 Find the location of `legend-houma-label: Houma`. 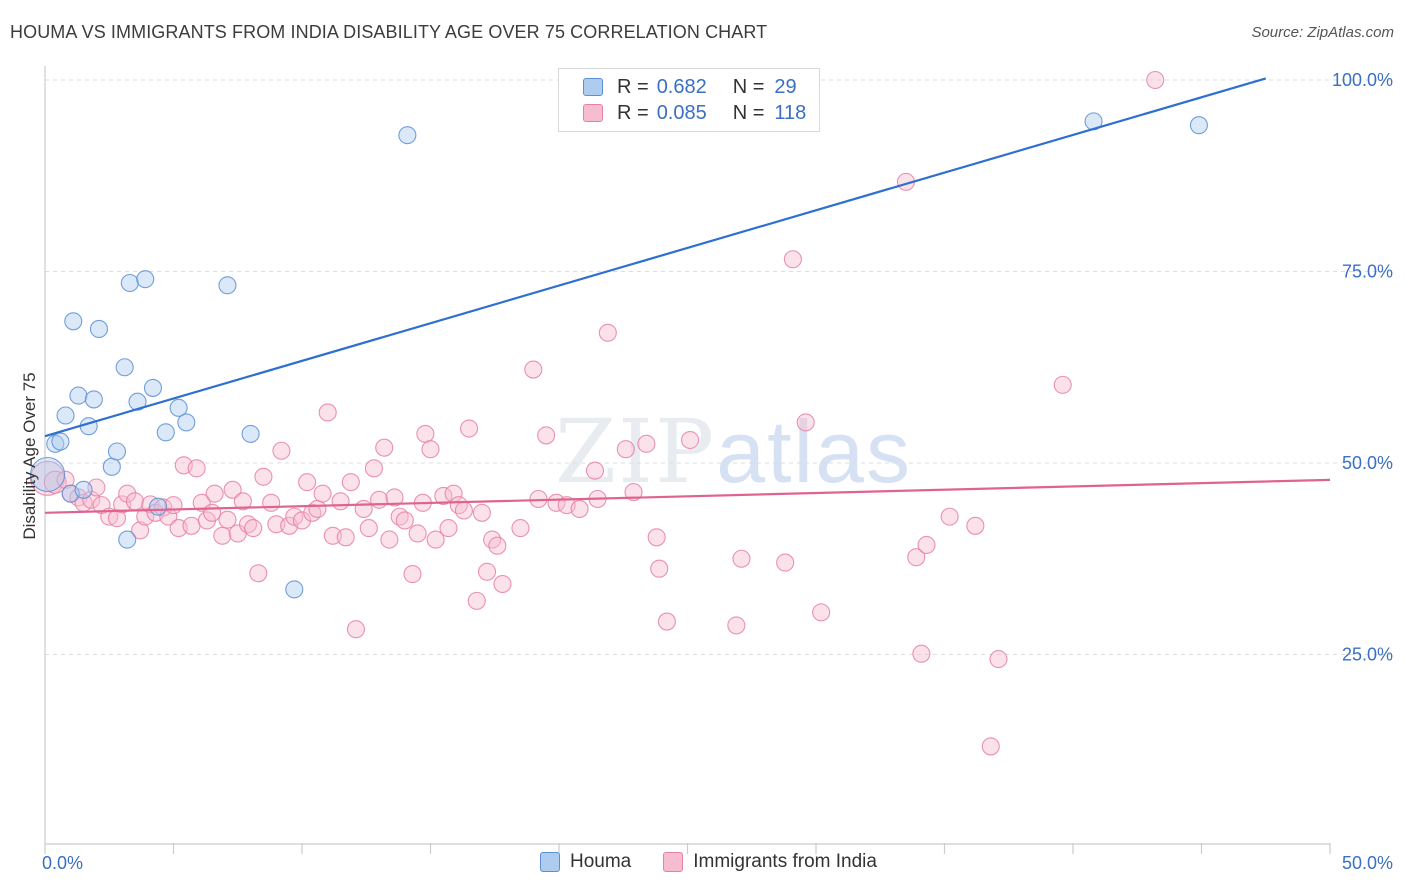

legend-houma-label: Houma is located at coordinates (601, 861).